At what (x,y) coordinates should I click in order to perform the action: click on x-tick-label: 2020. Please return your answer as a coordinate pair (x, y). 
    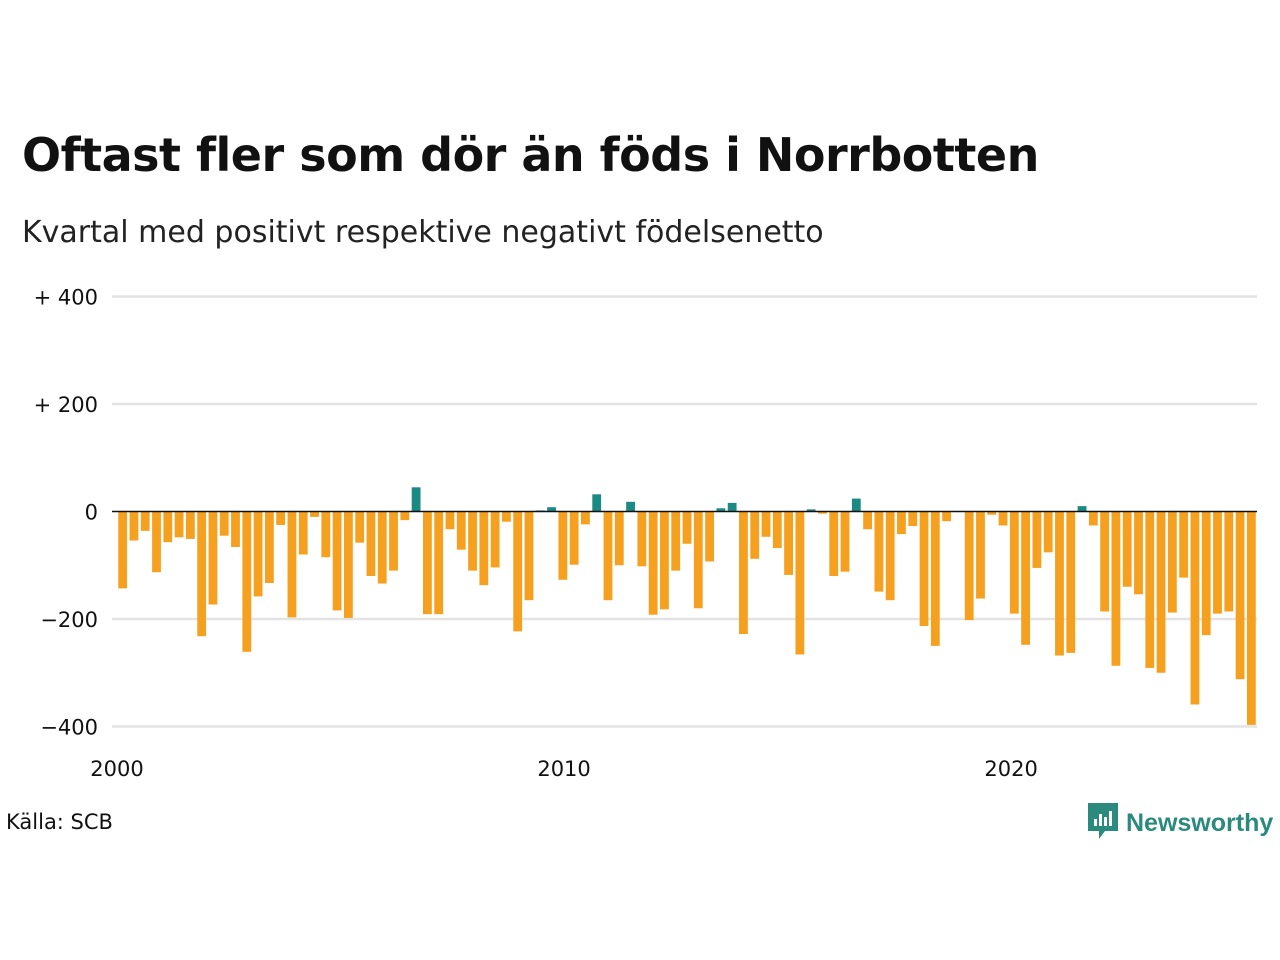
    Looking at the image, I should click on (1010, 769).